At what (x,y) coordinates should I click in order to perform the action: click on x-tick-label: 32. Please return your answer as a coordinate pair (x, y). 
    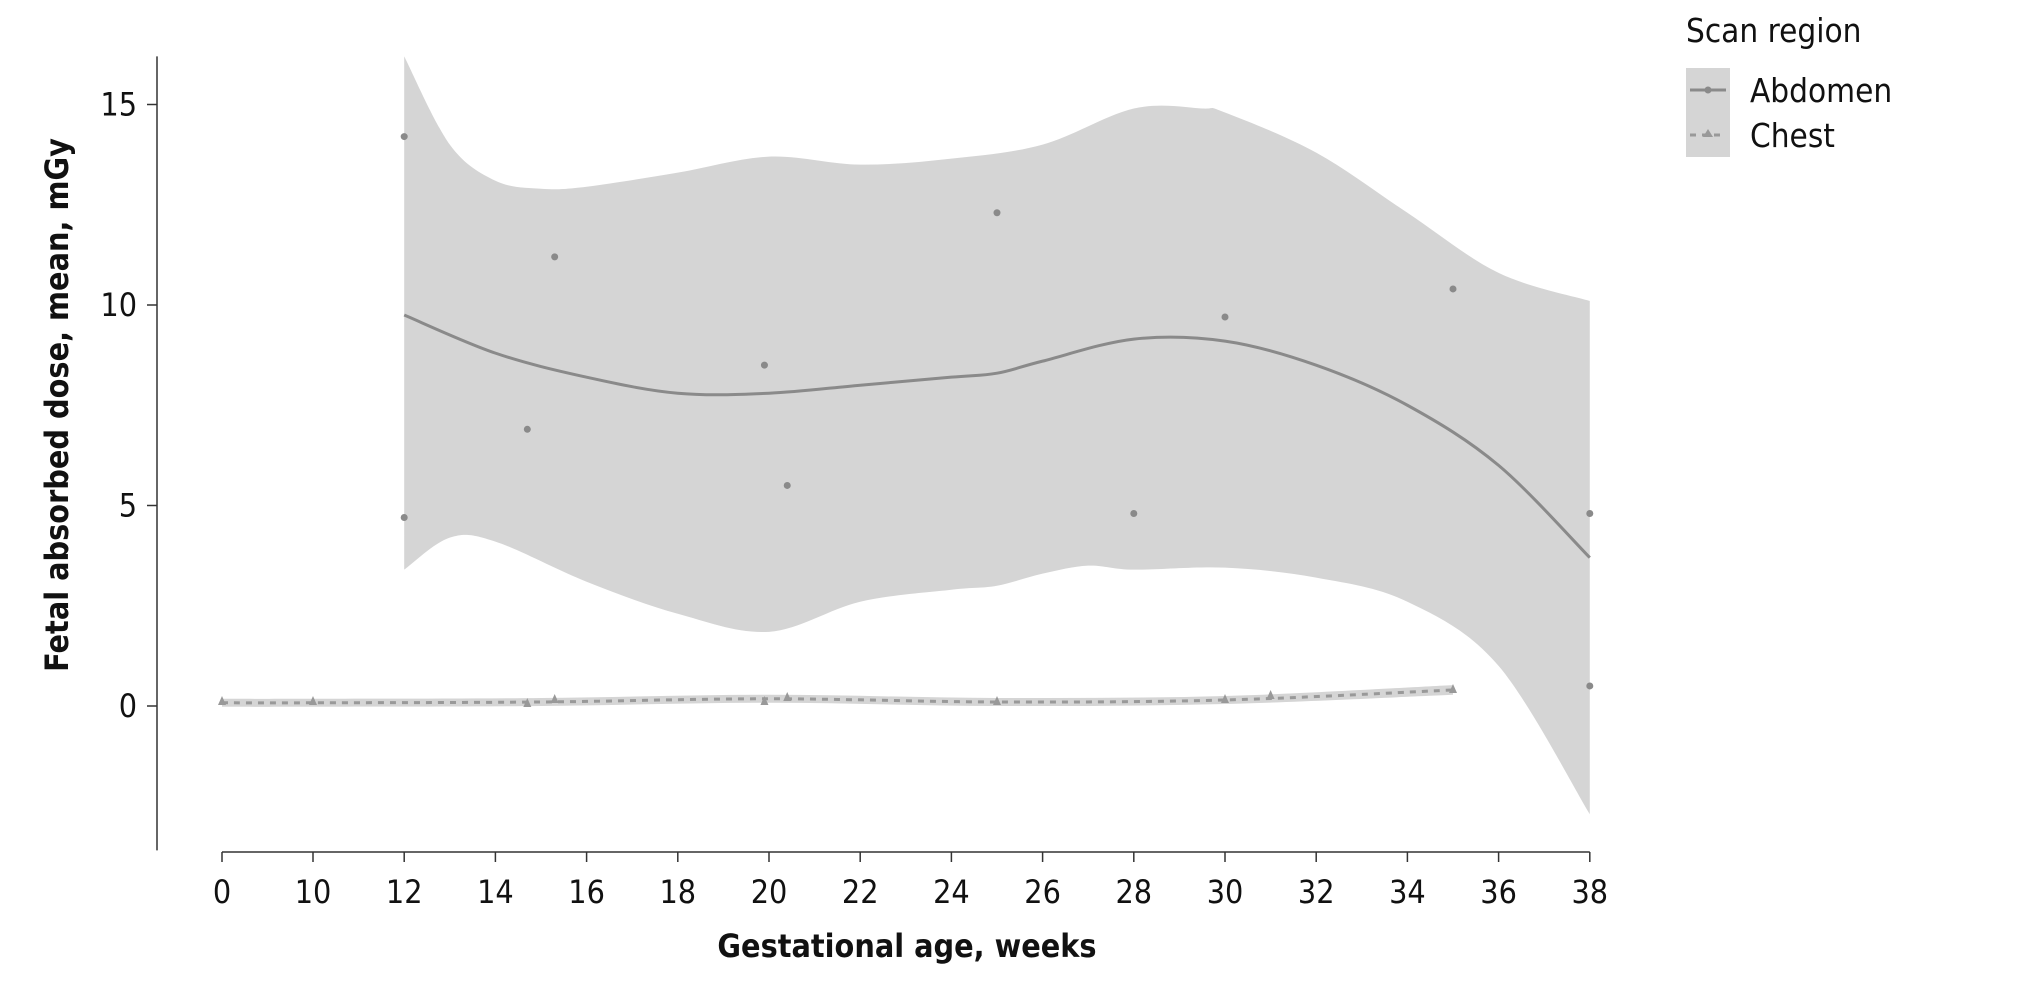
    Looking at the image, I should click on (1316, 892).